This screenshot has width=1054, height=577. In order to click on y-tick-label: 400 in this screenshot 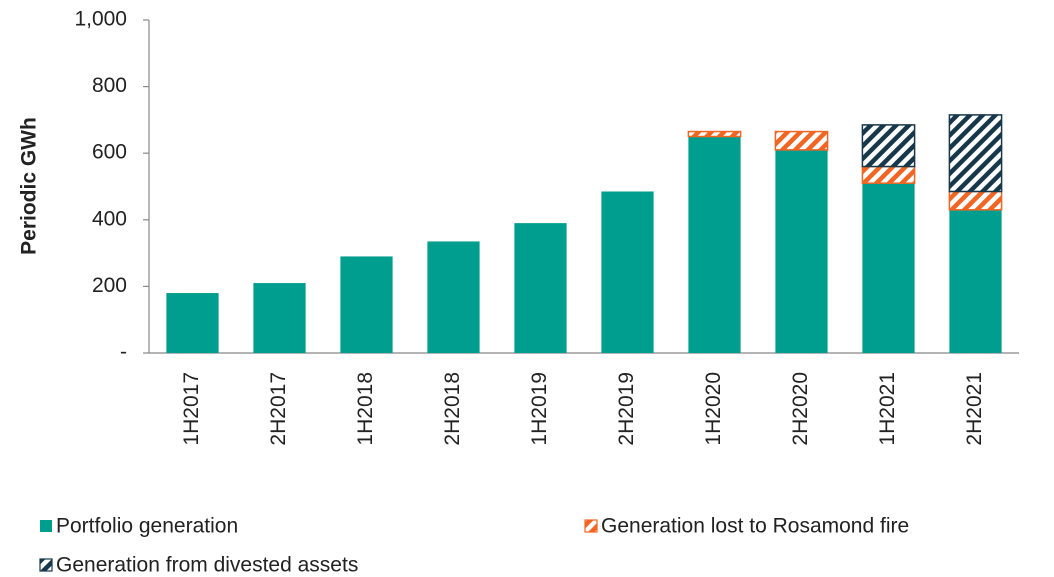, I will do `click(109, 218)`.